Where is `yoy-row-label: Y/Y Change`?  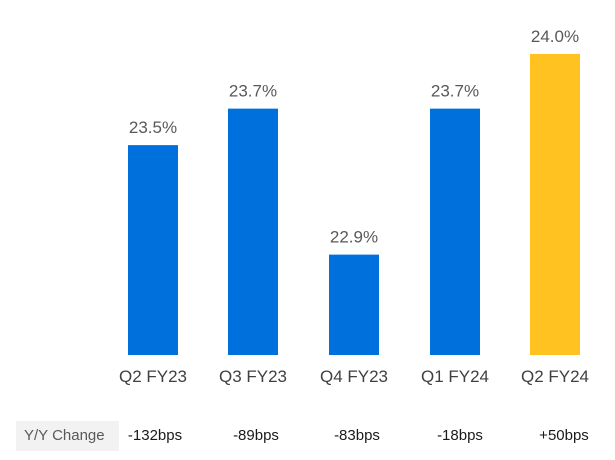 yoy-row-label: Y/Y Change is located at coordinates (64, 435).